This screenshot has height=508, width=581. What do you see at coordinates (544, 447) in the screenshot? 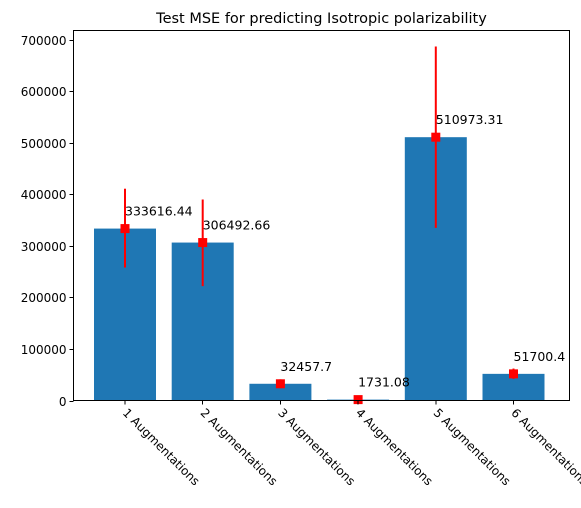
I see `x-tick-label: 6 Augmentations` at bounding box center [544, 447].